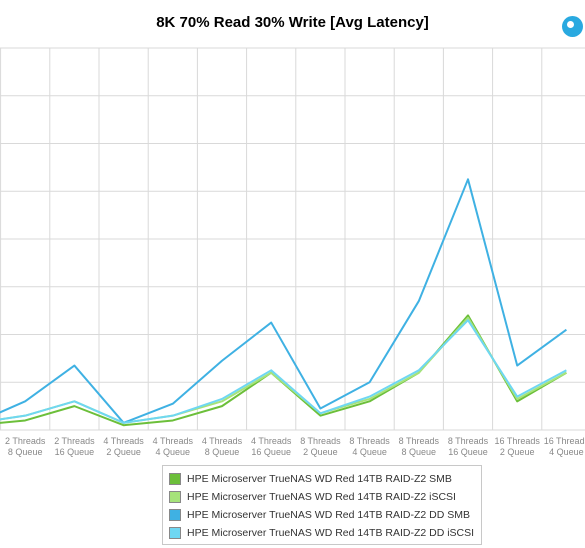  I want to click on x-tick-label: 2 Threads 16 Queue, so click(74, 446).